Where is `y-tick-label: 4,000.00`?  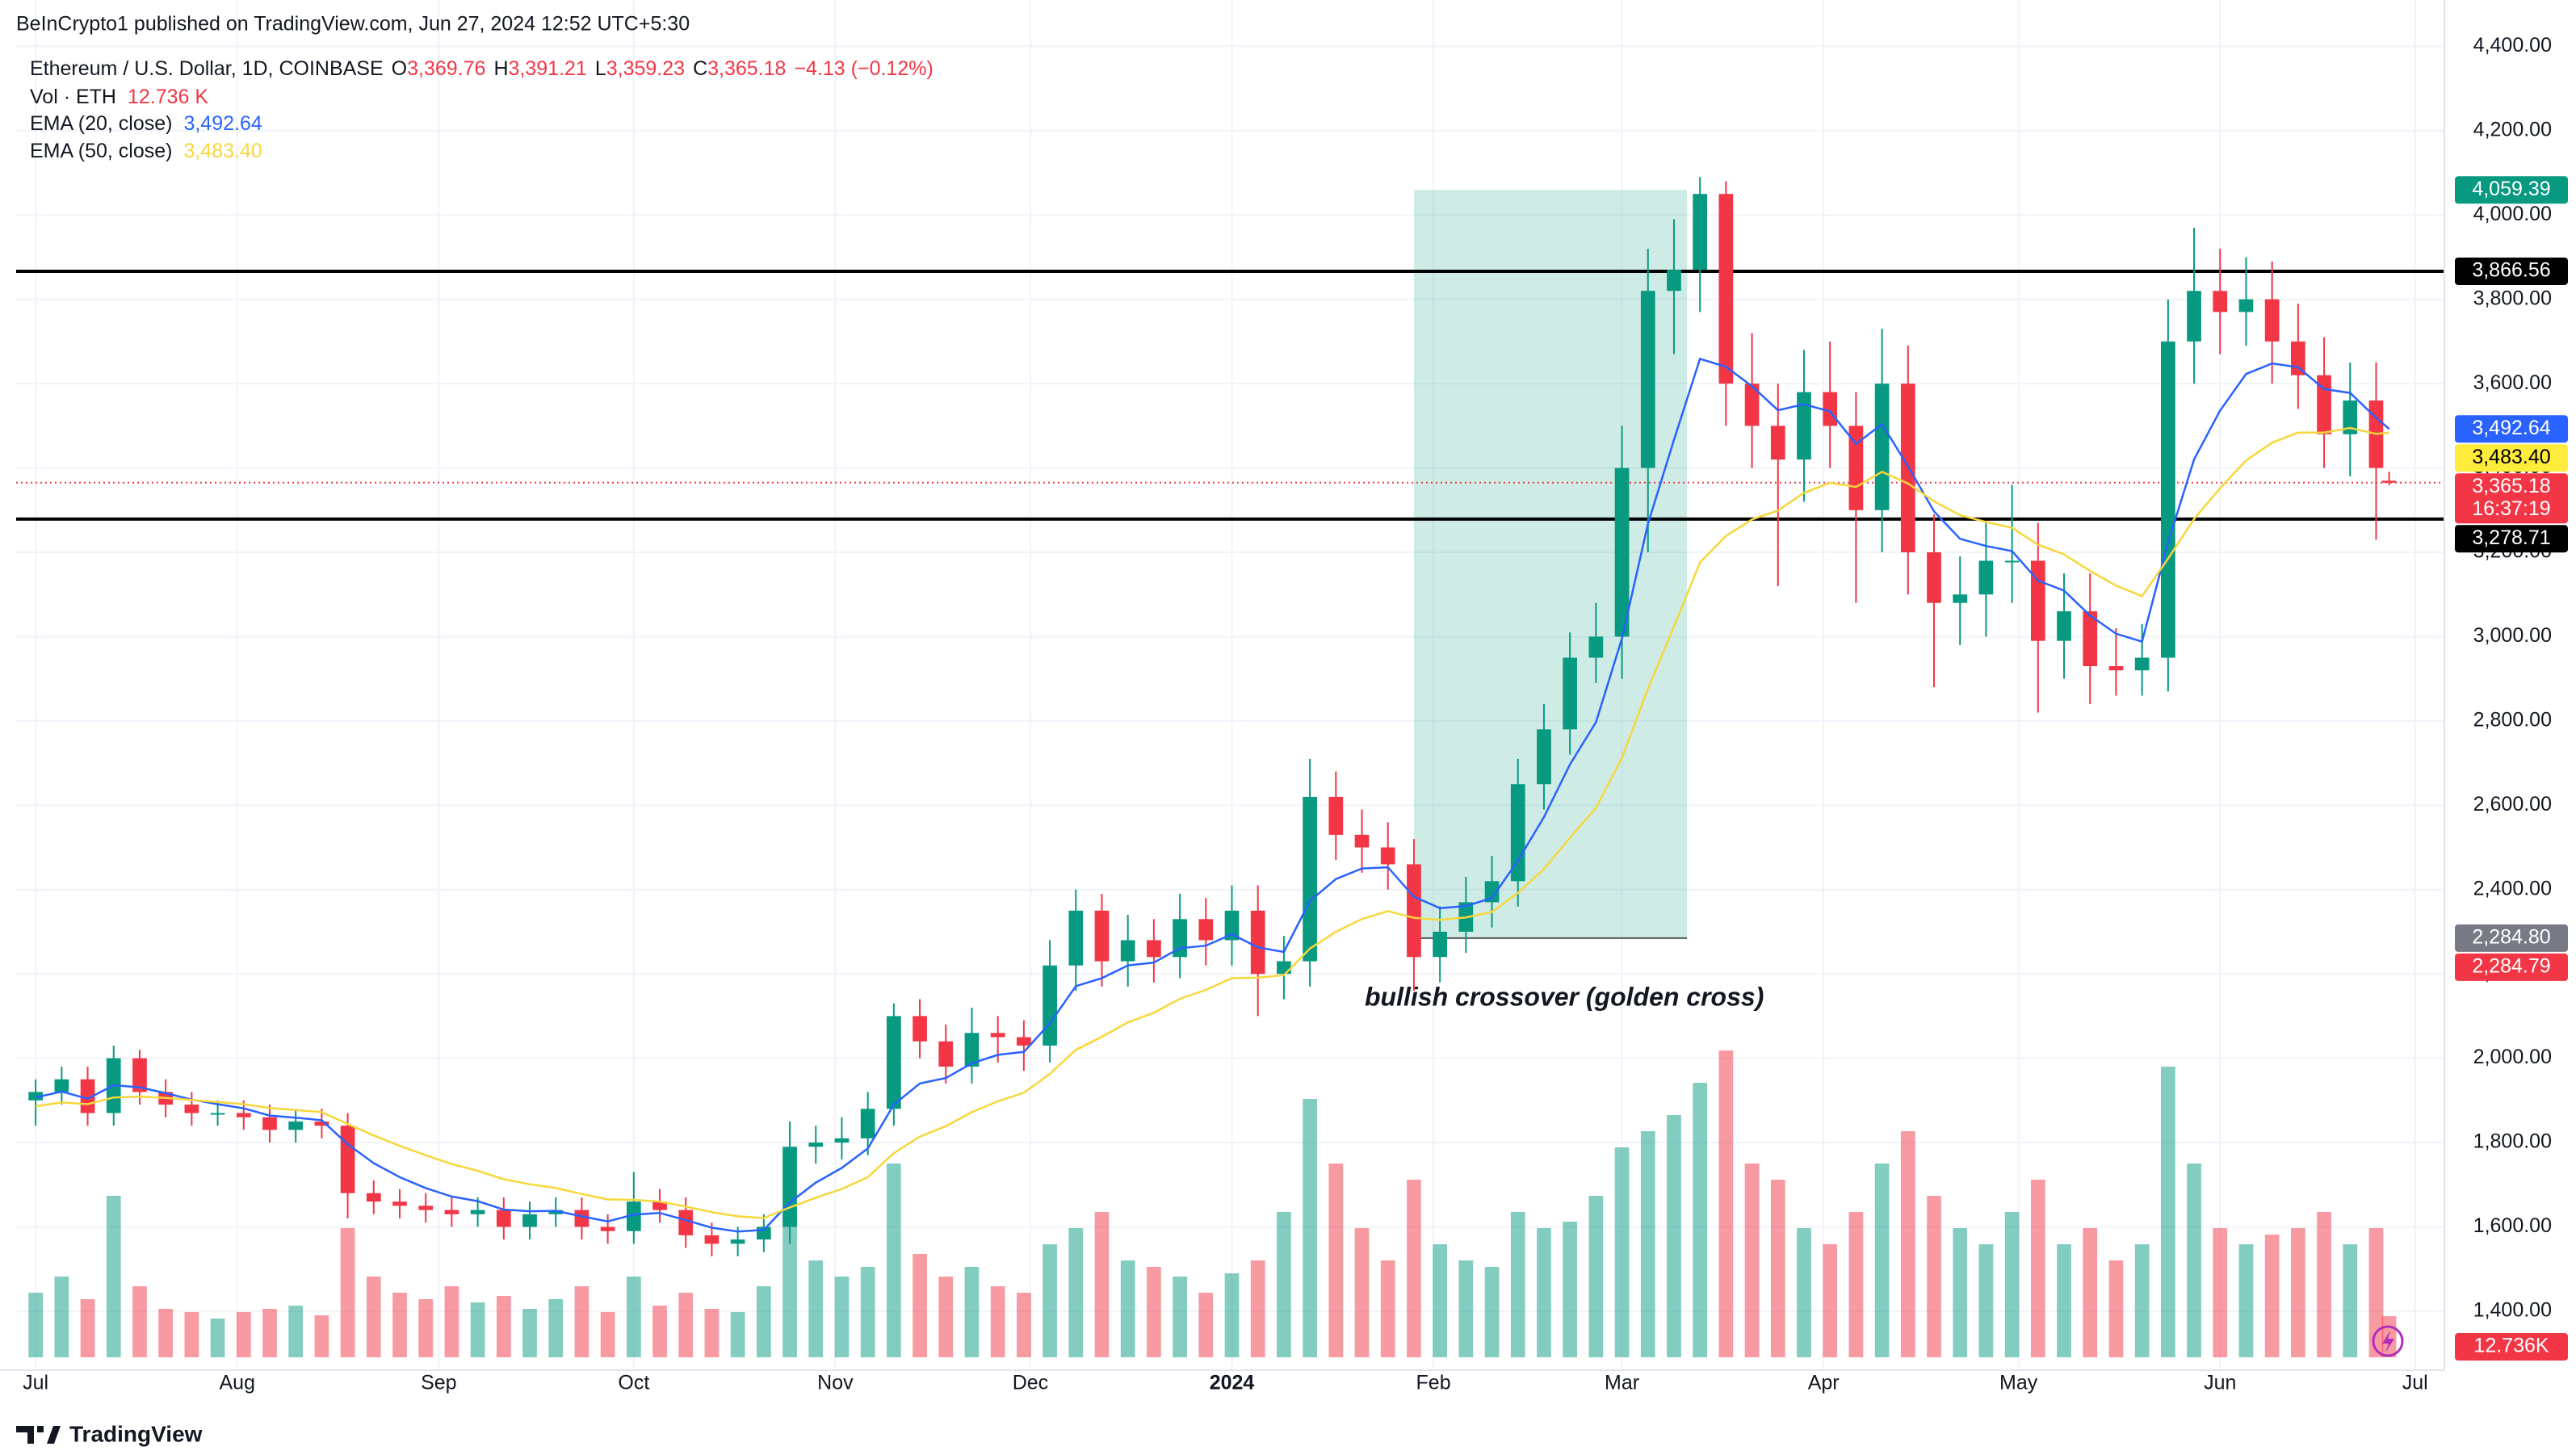
y-tick-label: 4,000.00 is located at coordinates (2512, 214).